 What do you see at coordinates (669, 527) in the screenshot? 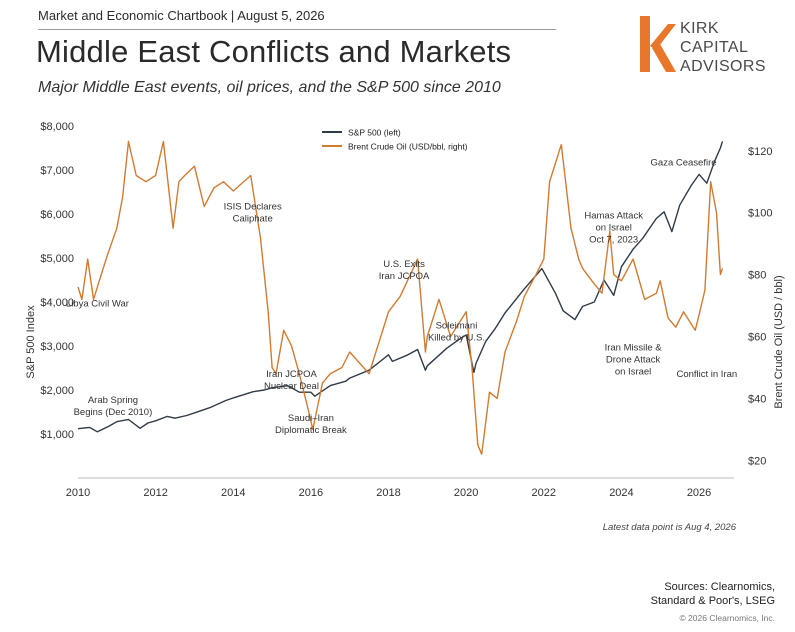
I see `latest-data-note: Latest data point is Aug 4, 2026` at bounding box center [669, 527].